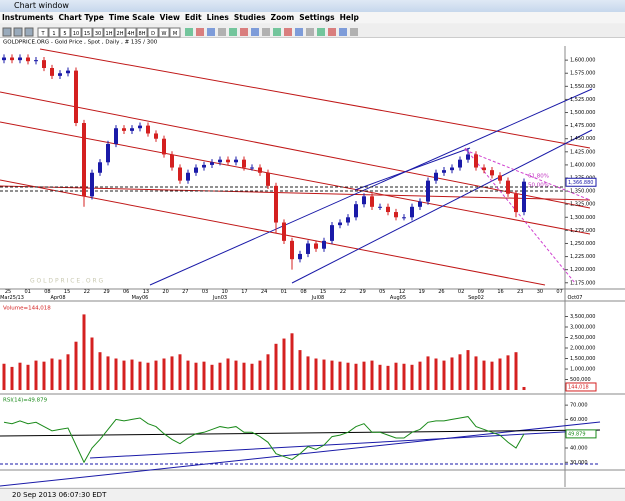 This screenshot has width=625, height=501. I want to click on y-tick-label: 60.000, so click(579, 420).